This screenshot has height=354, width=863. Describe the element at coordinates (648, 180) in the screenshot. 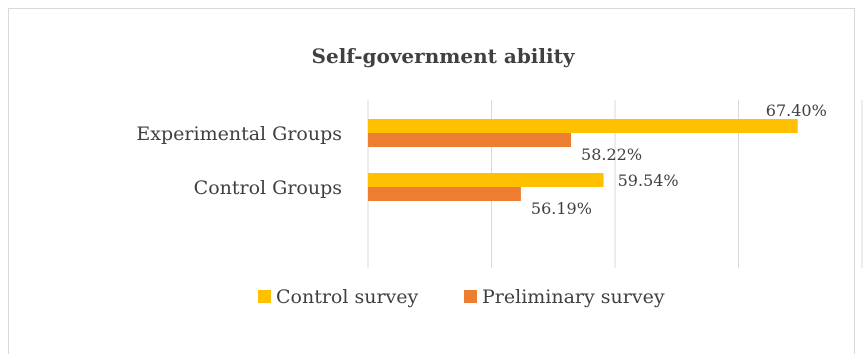

I see `data-label: 59.54%` at that location.